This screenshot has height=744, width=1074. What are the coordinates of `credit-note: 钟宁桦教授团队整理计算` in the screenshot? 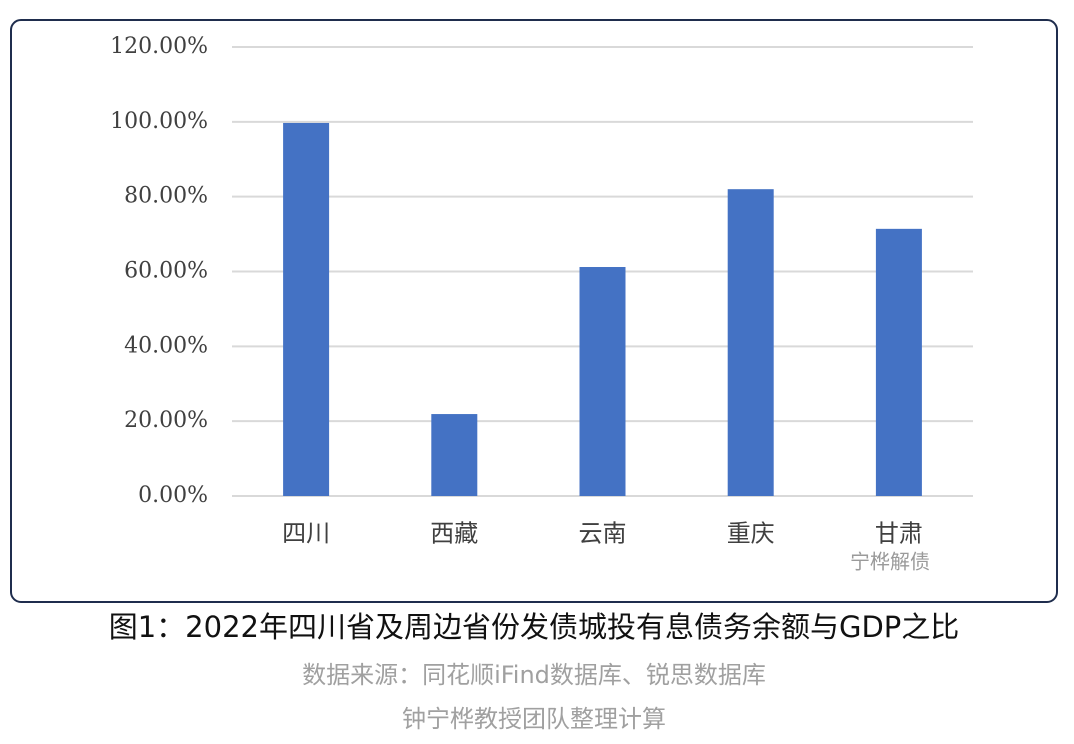 It's located at (534, 719).